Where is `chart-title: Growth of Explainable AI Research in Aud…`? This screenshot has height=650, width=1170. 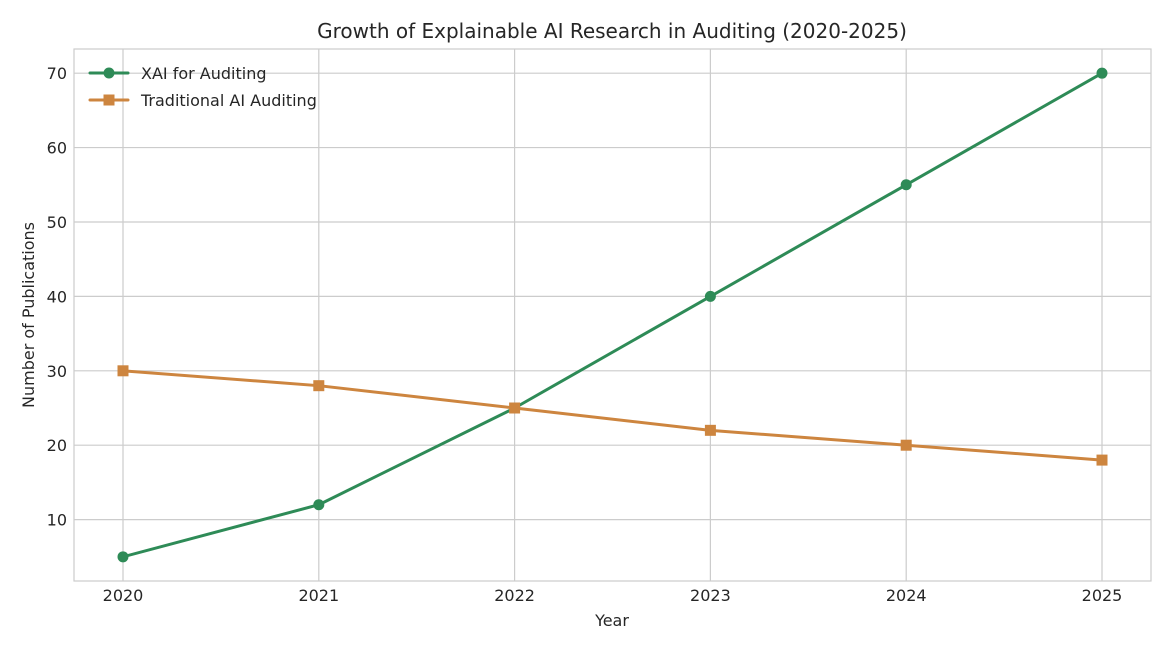
chart-title: Growth of Explainable AI Research in Aud… is located at coordinates (612, 31).